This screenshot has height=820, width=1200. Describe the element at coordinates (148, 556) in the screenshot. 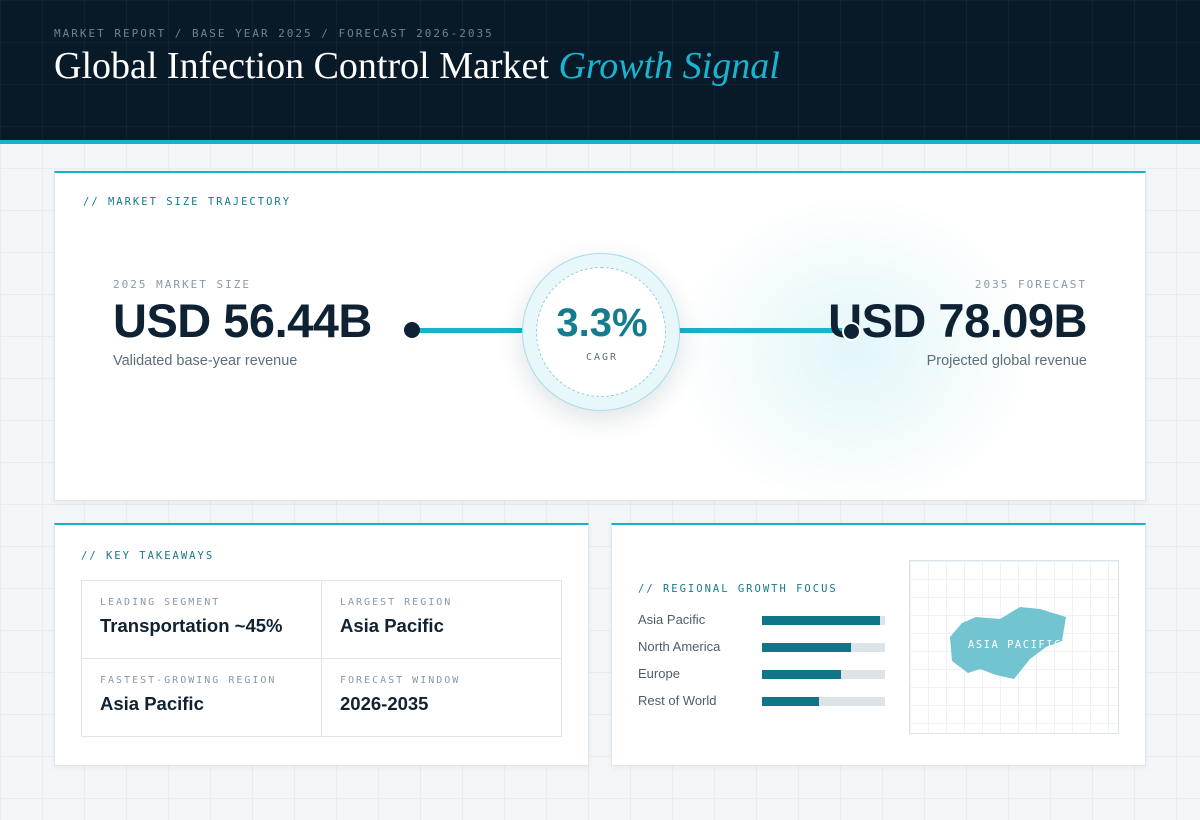

I see `takeaways-section-label: // KEY TAKEAWAYS` at that location.